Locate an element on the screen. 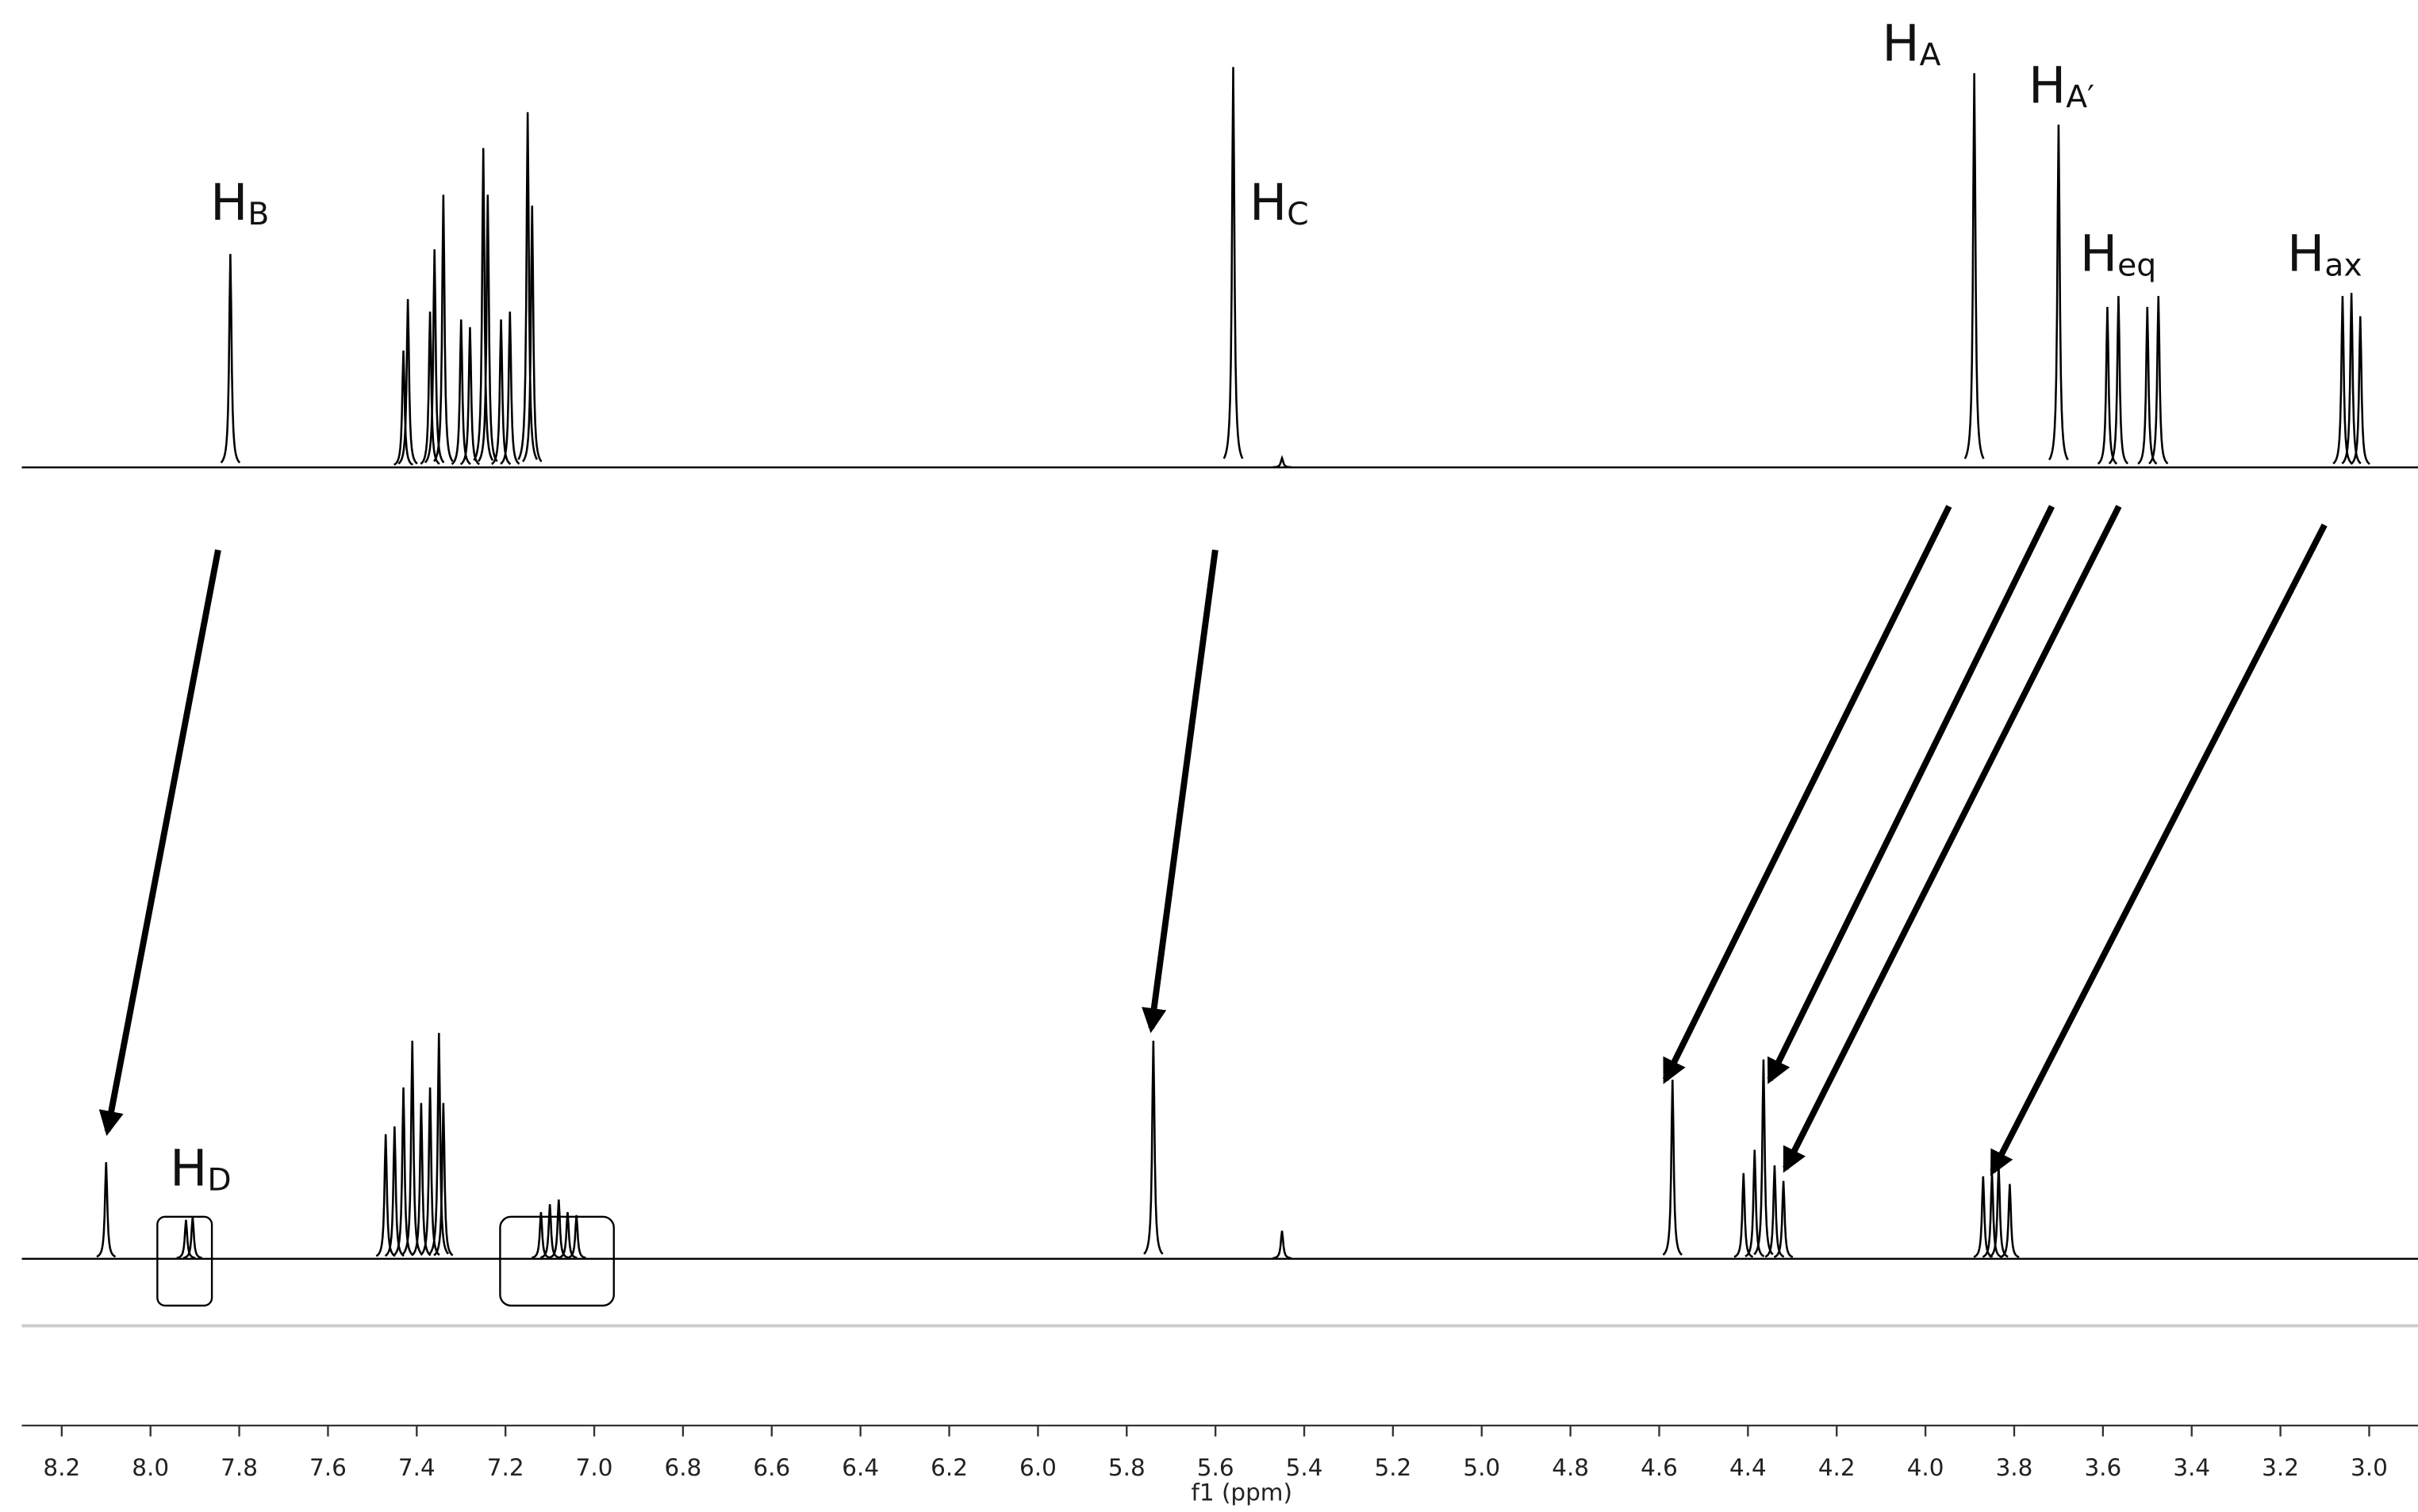  x-tick-label: 4.4 is located at coordinates (1748, 1468).